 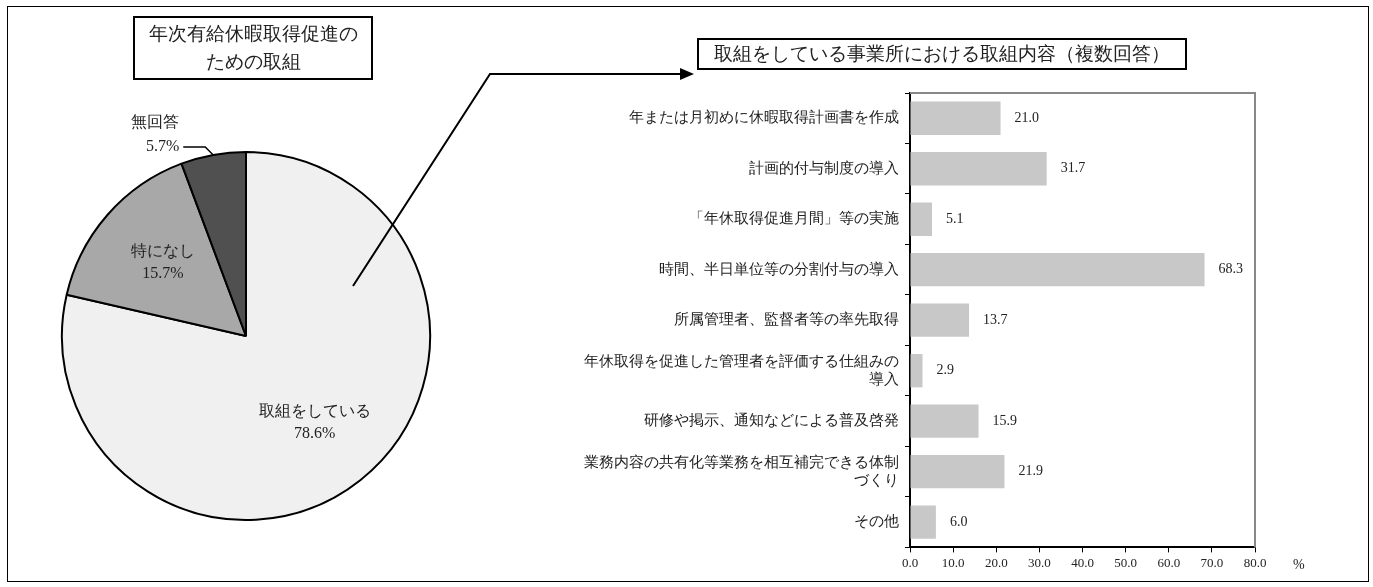 What do you see at coordinates (1039, 562) in the screenshot?
I see `x-tick-label: 30.0` at bounding box center [1039, 562].